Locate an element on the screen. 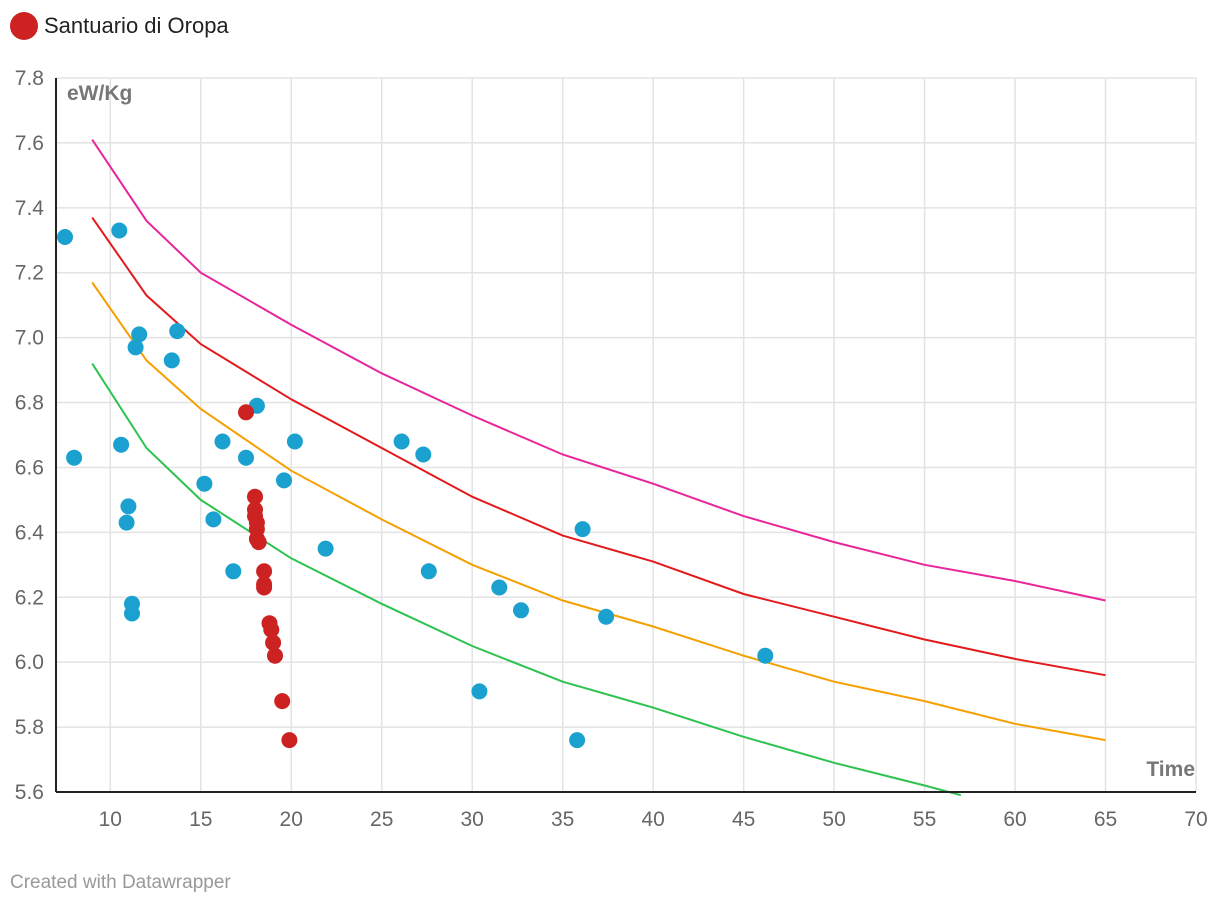 This screenshot has width=1220, height=910. x-tick-label: 65 is located at coordinates (1105, 819).